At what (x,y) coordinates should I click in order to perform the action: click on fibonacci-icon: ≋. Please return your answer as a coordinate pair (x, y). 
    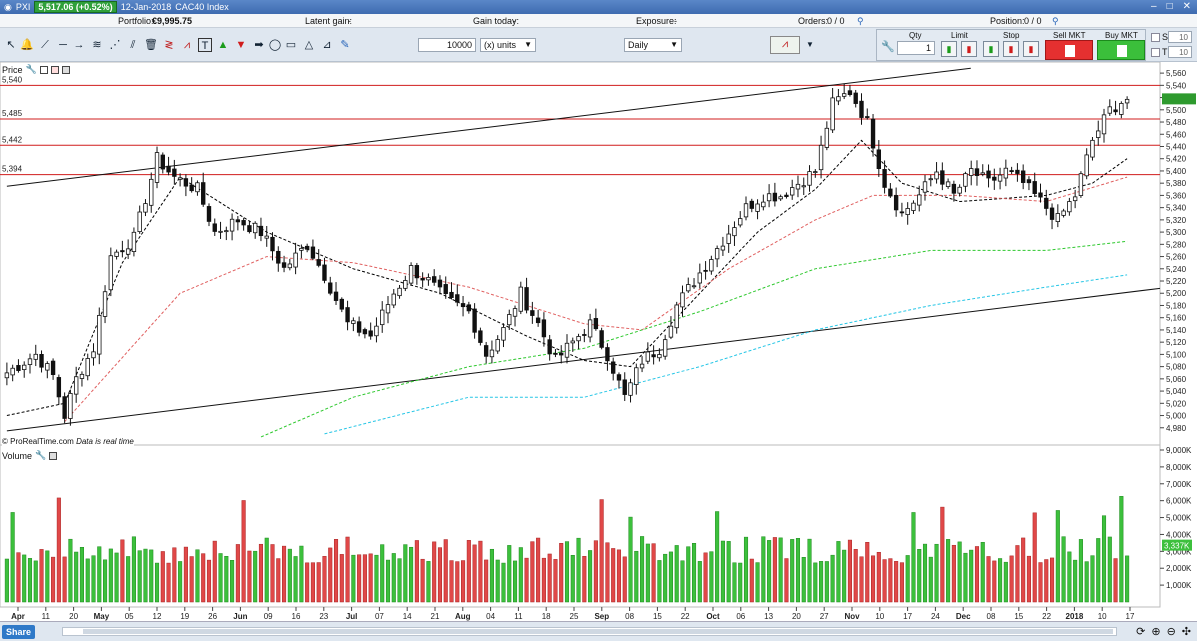
    Looking at the image, I should click on (97, 45).